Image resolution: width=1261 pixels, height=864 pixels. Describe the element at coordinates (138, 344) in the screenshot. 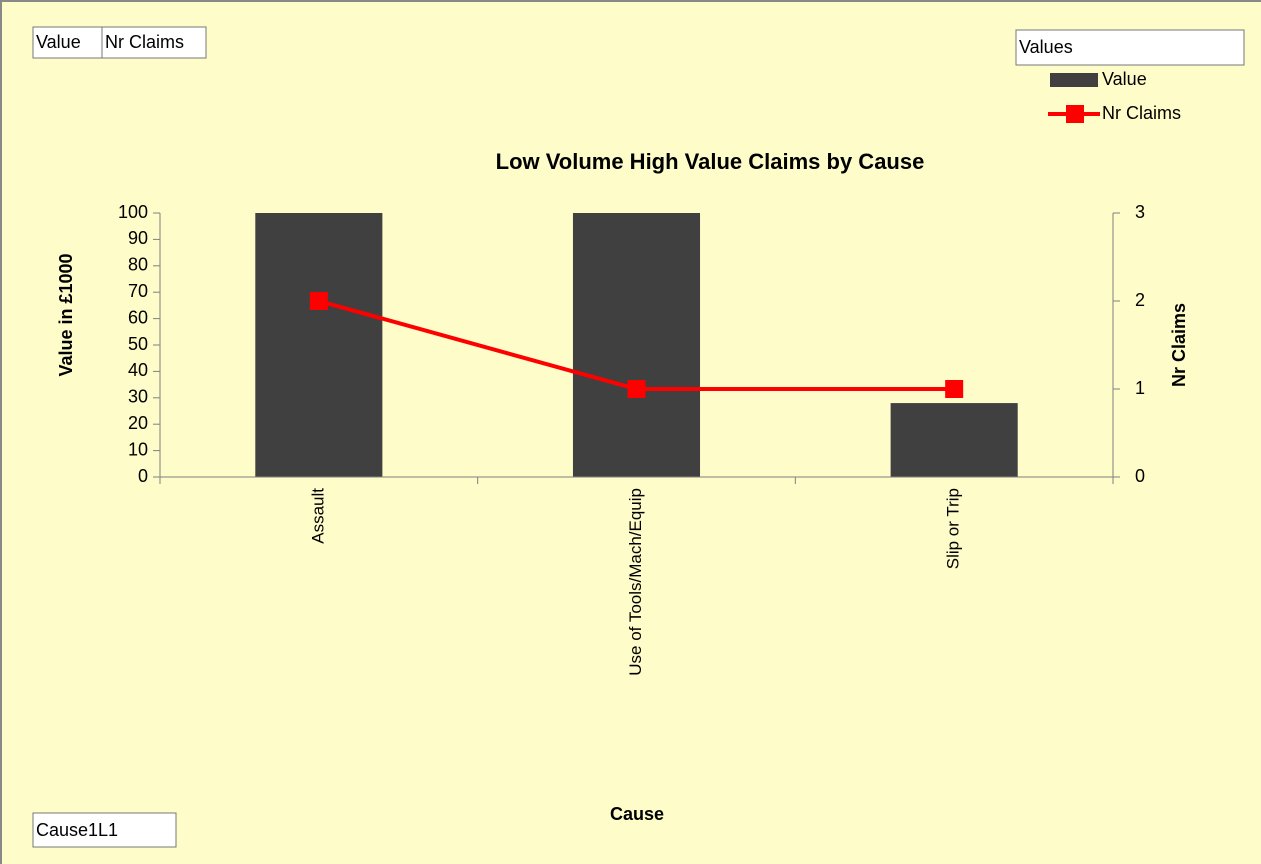

I see `y-tick-label: 50` at that location.